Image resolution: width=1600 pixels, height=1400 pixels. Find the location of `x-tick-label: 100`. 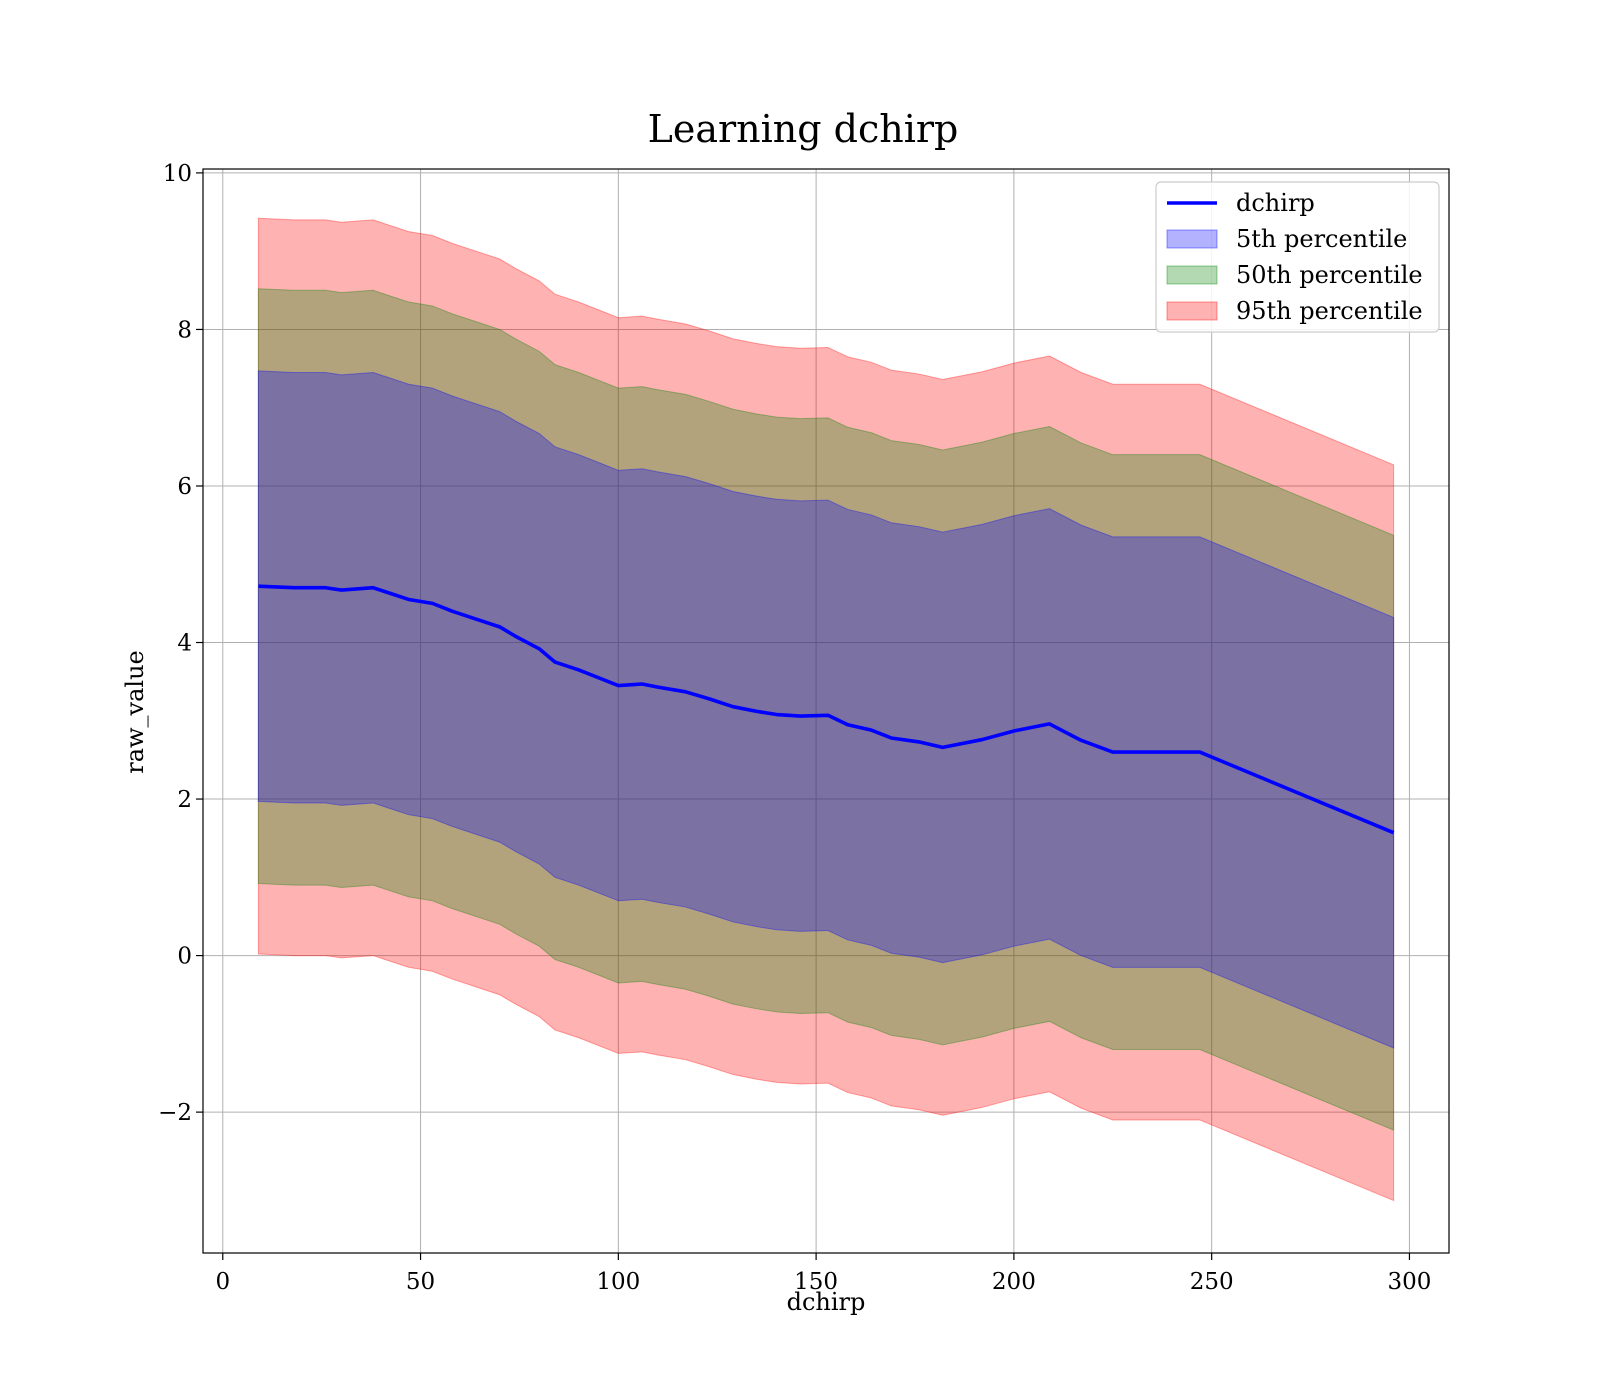

x-tick-label: 100 is located at coordinates (618, 1282).